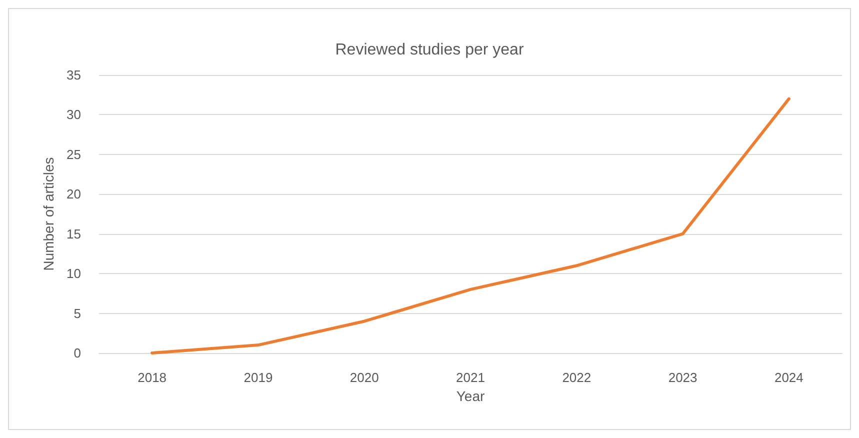 This screenshot has height=438, width=859. I want to click on y-tick-label: 20, so click(73, 194).